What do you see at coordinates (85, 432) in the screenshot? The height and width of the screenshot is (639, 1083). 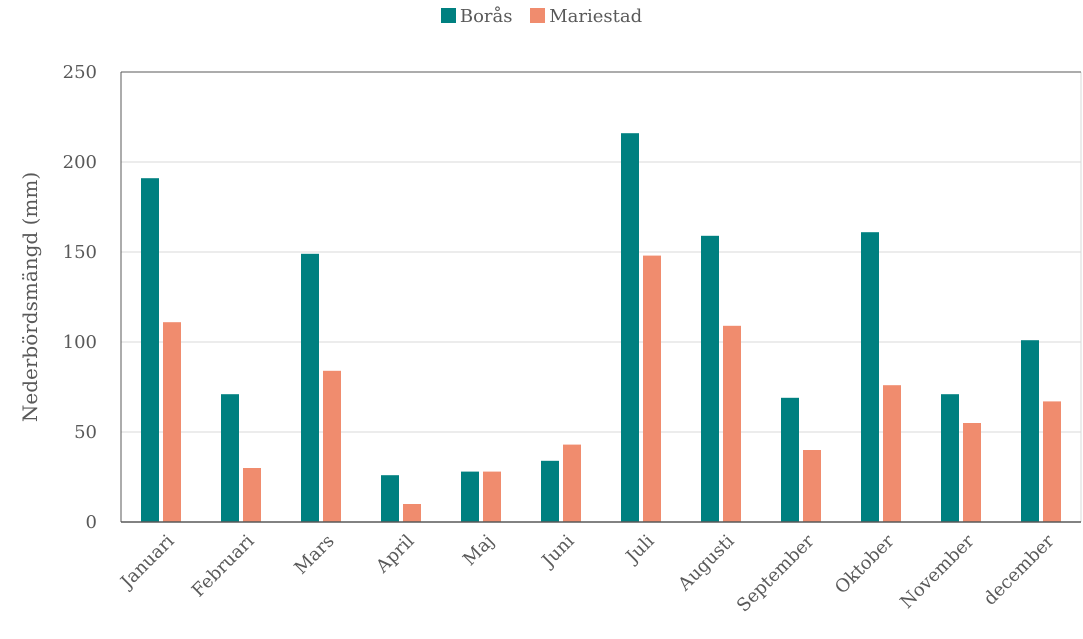 I see `y-tick-label: 50` at bounding box center [85, 432].